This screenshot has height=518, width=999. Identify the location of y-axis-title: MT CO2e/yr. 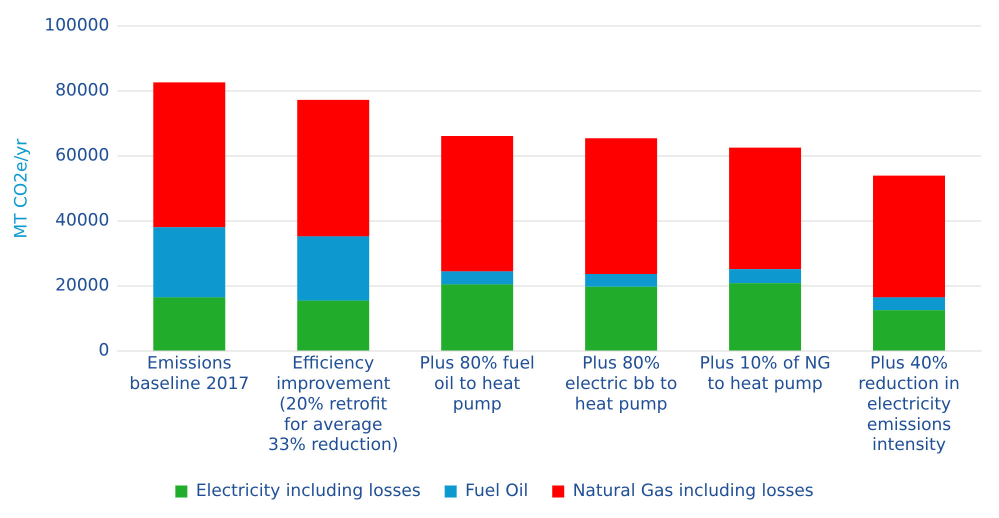
(22, 188).